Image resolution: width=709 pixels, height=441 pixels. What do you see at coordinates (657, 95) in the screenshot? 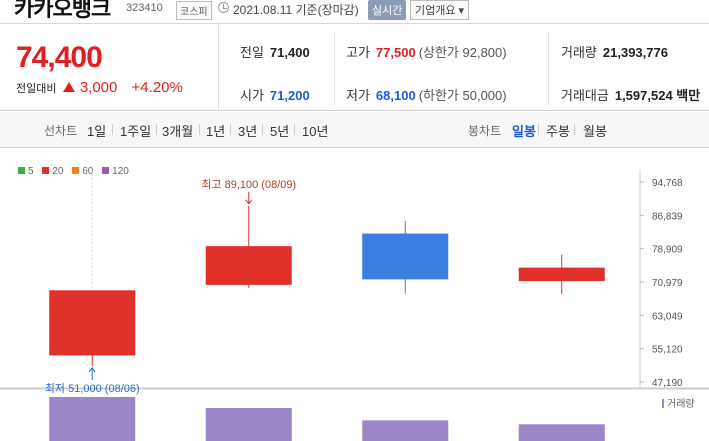
I see `stat-value: 1,597,524 백만` at bounding box center [657, 95].